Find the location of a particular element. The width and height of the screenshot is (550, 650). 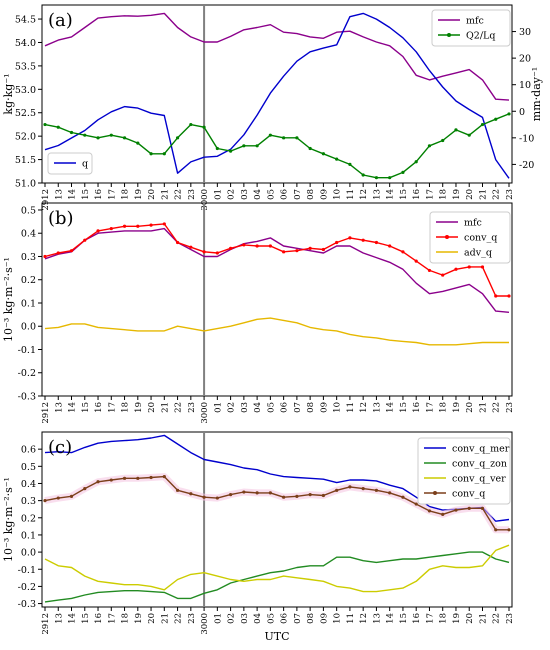

right-y-tick-label: -10 is located at coordinates (526, 138).